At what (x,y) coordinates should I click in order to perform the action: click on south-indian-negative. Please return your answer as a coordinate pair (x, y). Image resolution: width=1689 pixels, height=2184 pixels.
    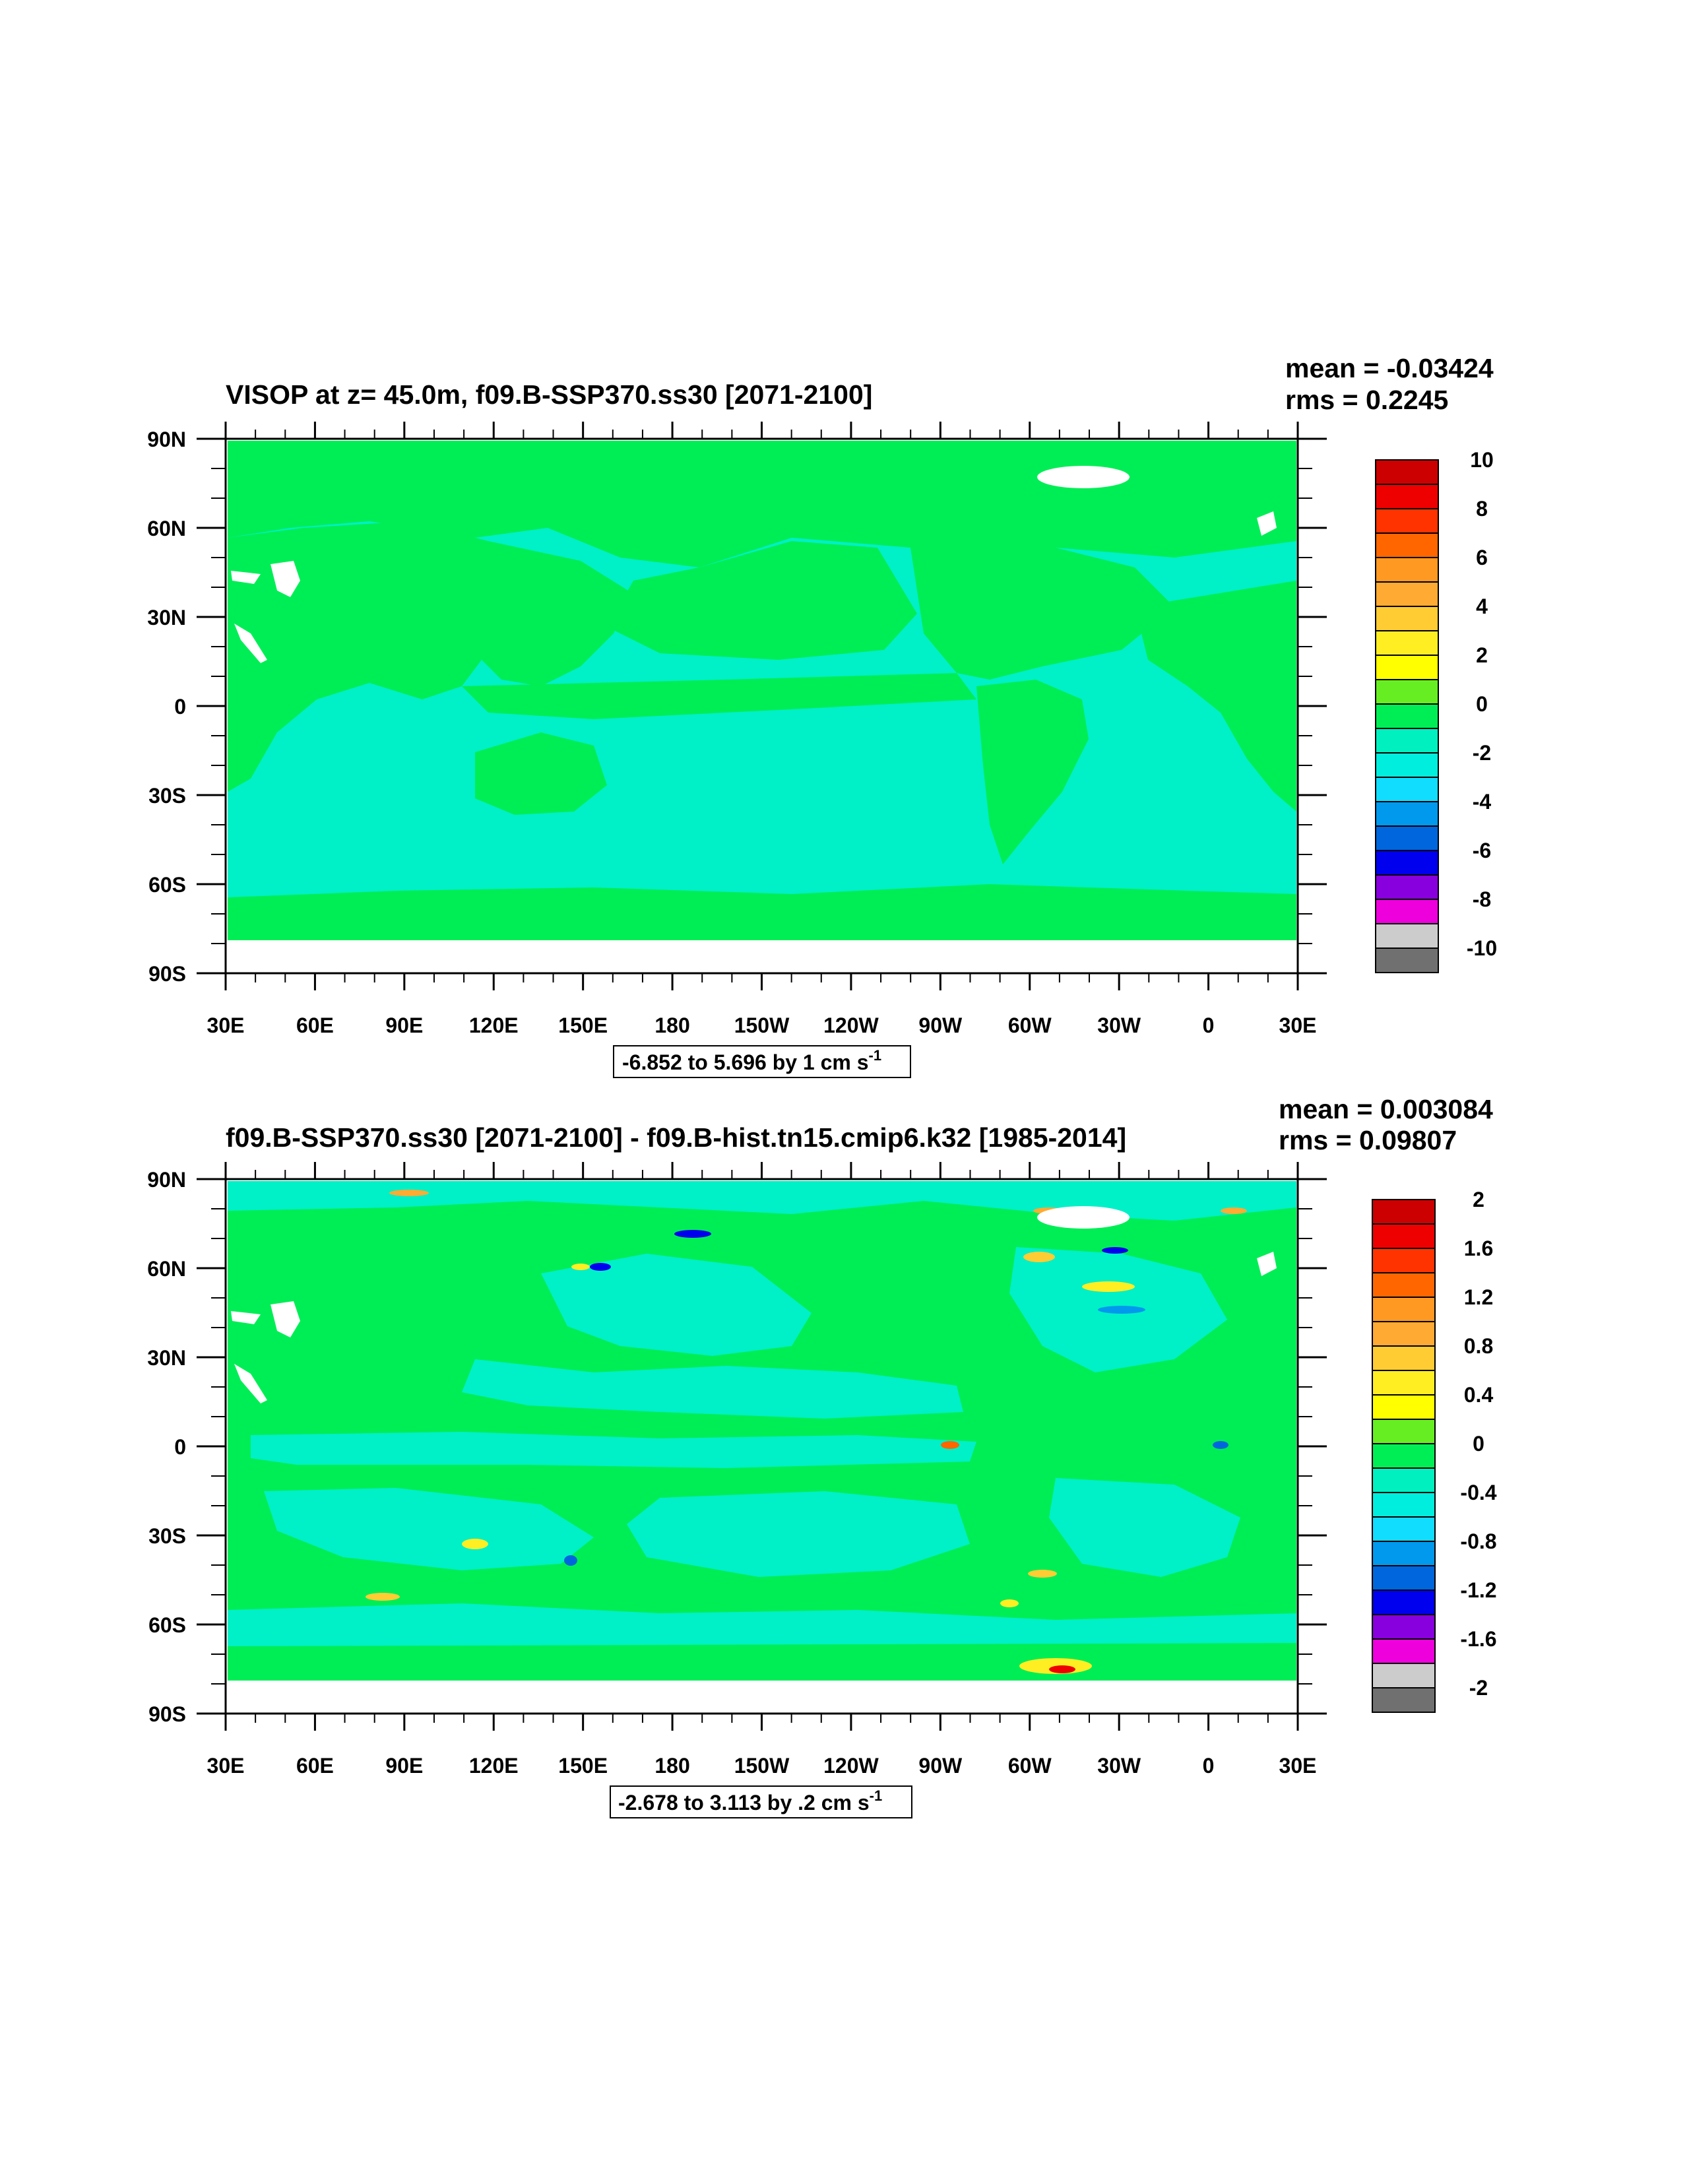
    Looking at the image, I should click on (429, 1529).